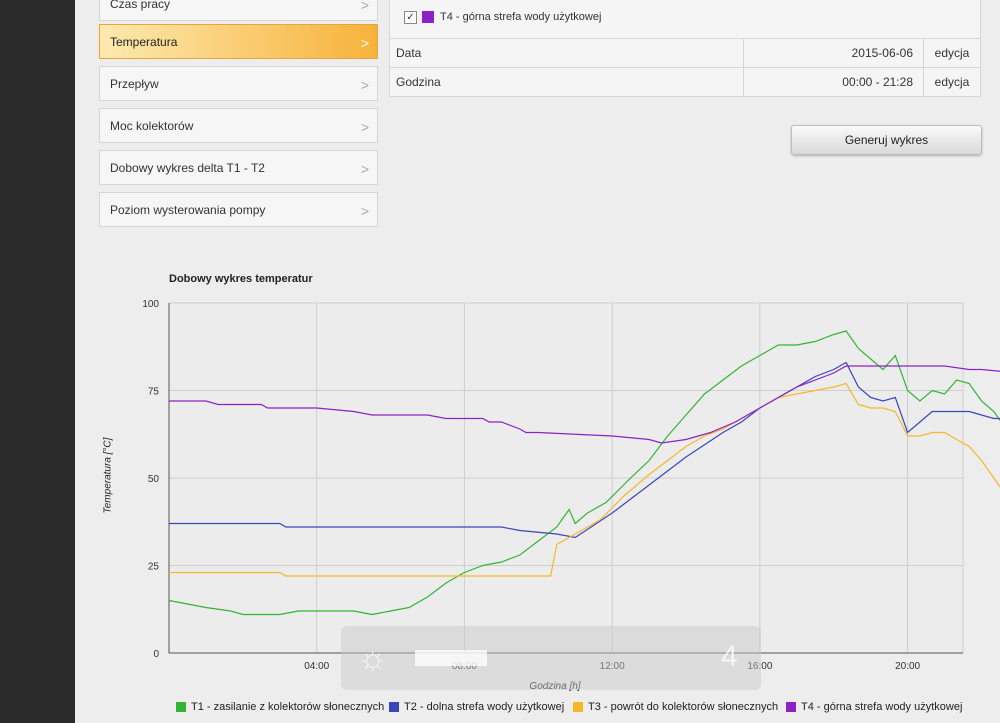 This screenshot has height=723, width=1000. Describe the element at coordinates (188, 210) in the screenshot. I see `menu-item-label: Poziom wysterowania pompy` at that location.